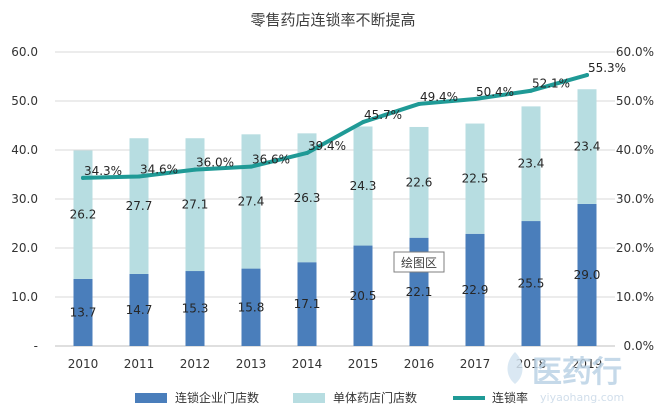  I want to click on chart-title: 零售药店连锁率不断提高, so click(332, 20).